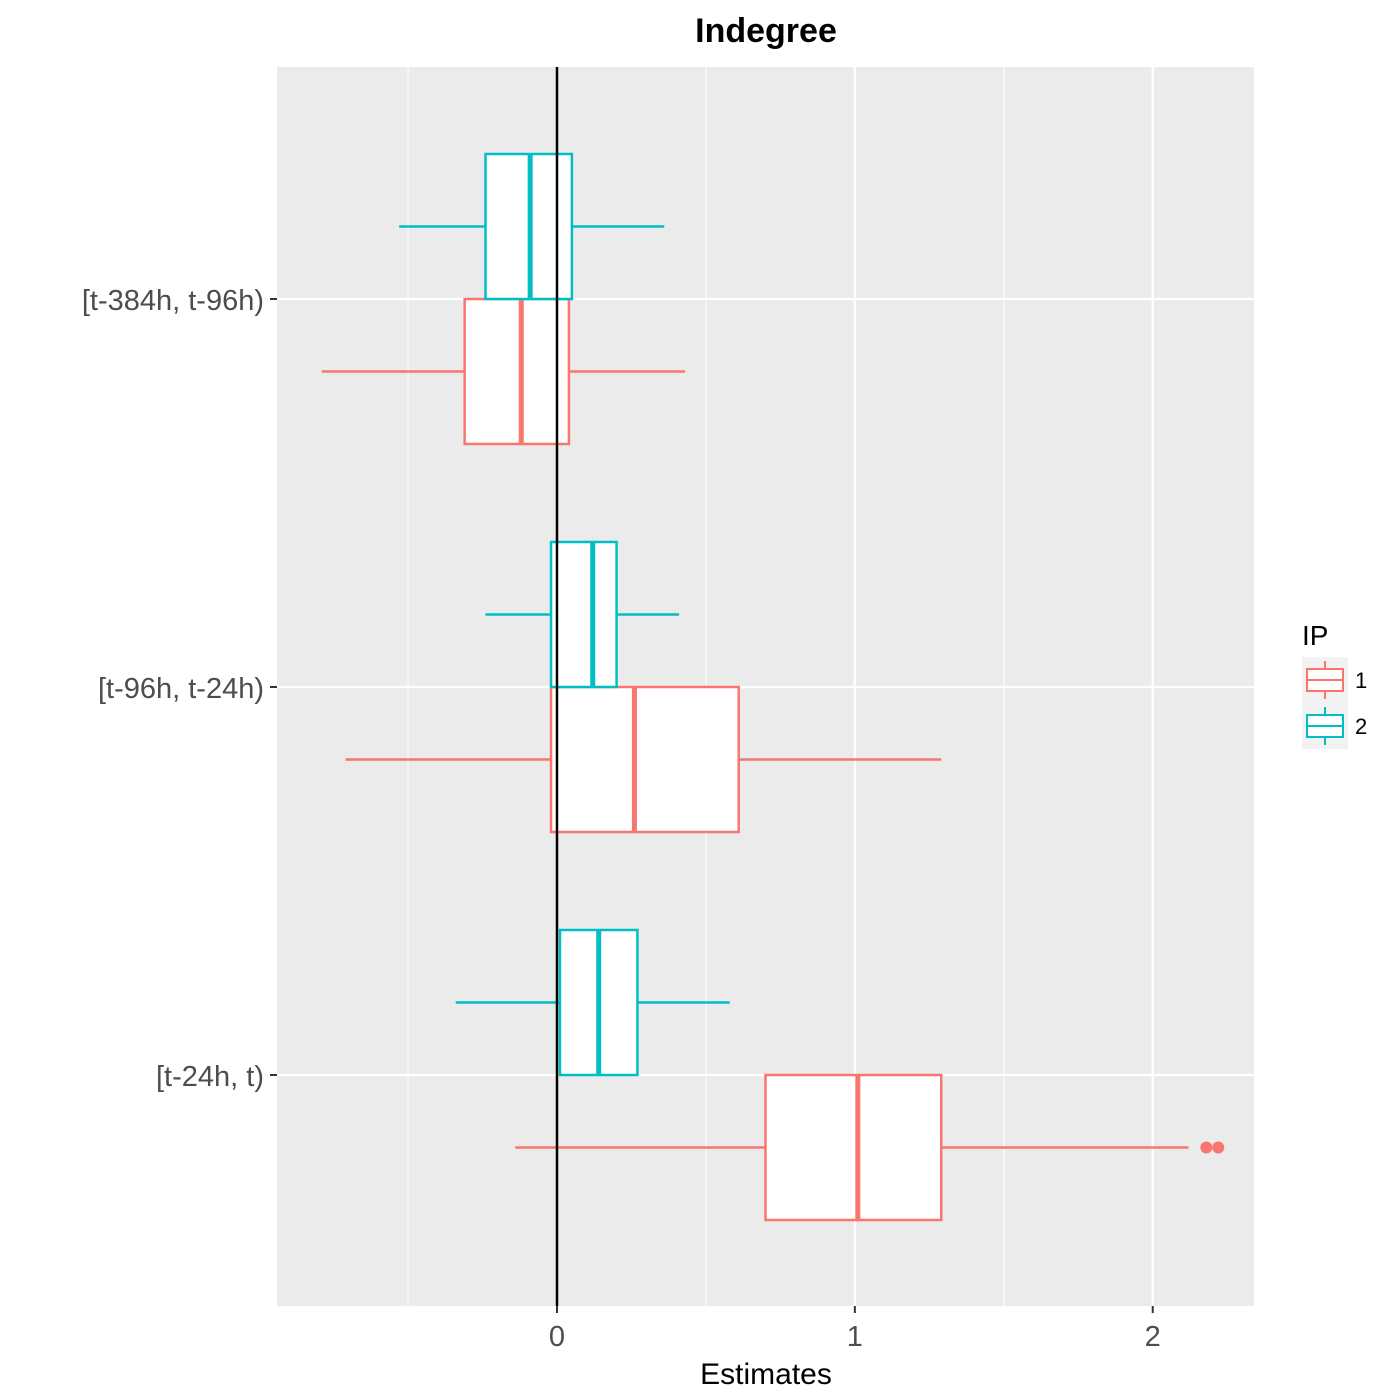 The width and height of the screenshot is (1400, 1400). I want to click on y-tick-label: [t-24h, t), so click(210, 1077).